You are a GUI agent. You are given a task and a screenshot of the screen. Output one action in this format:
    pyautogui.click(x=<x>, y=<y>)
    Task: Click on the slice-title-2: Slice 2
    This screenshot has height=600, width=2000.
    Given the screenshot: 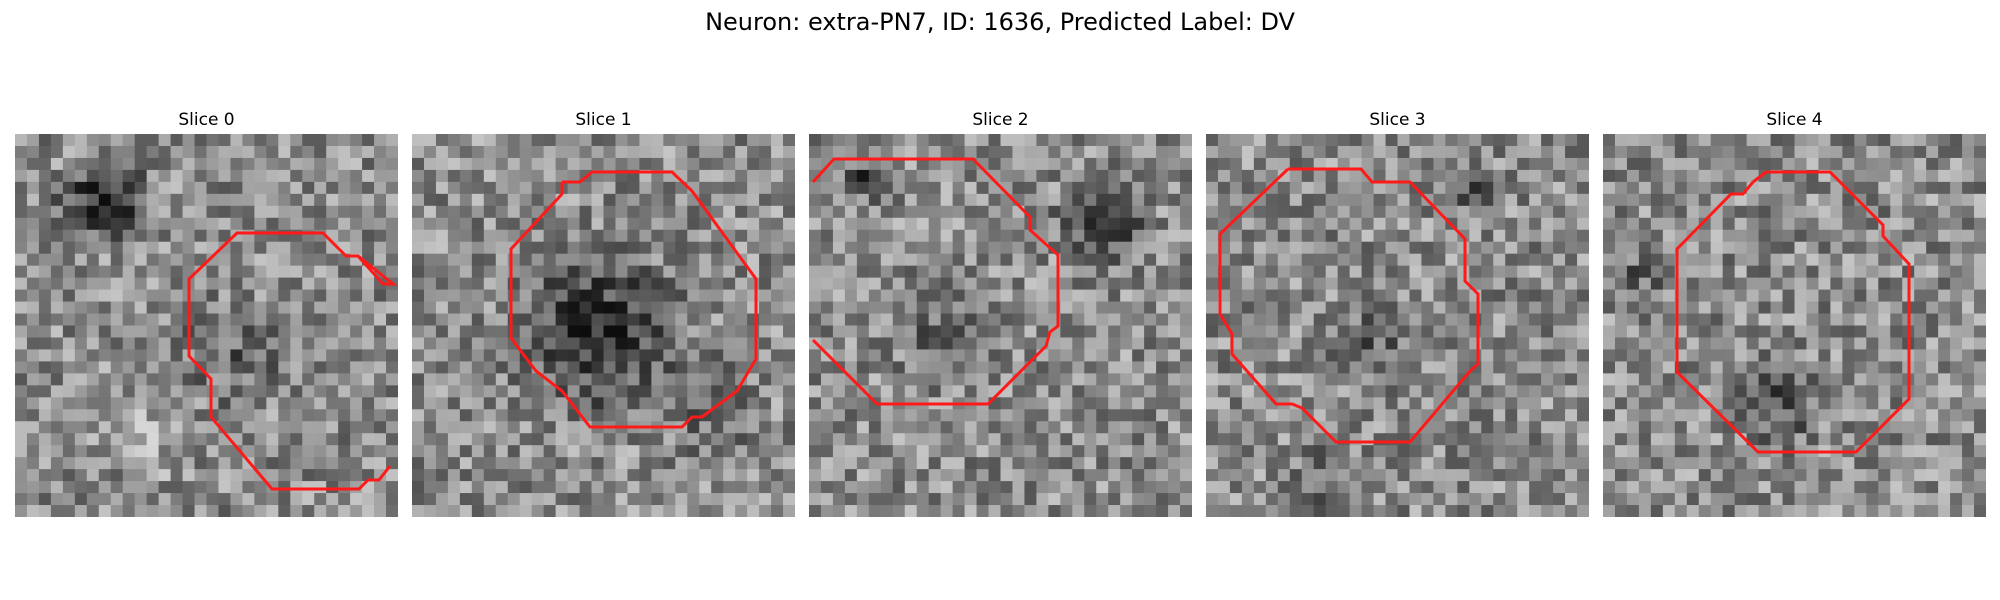 What is the action you would take?
    pyautogui.click(x=1000, y=120)
    